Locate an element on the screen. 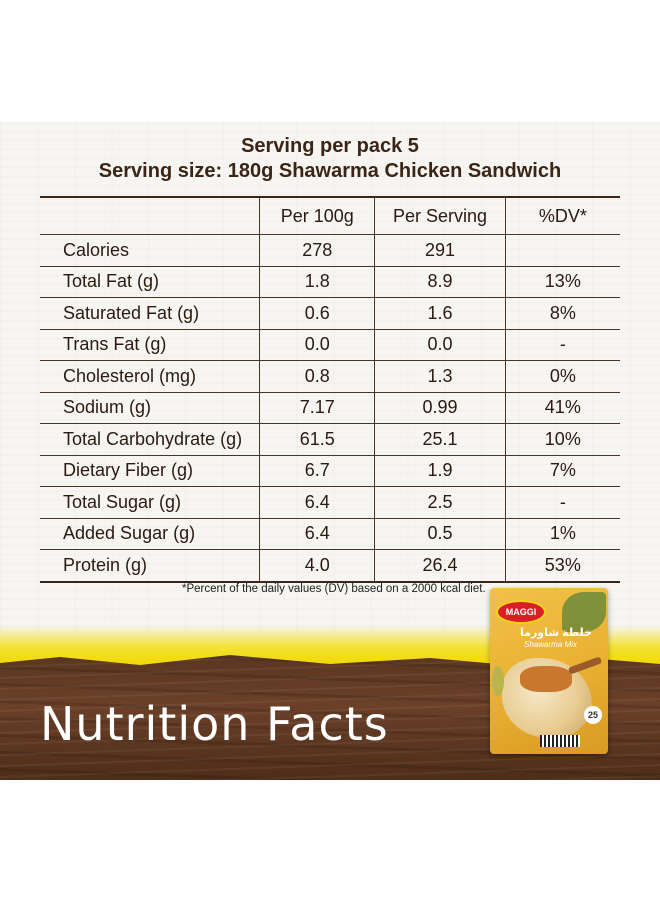 The height and width of the screenshot is (900, 660). maggi-logo: MAGGI is located at coordinates (521, 612).